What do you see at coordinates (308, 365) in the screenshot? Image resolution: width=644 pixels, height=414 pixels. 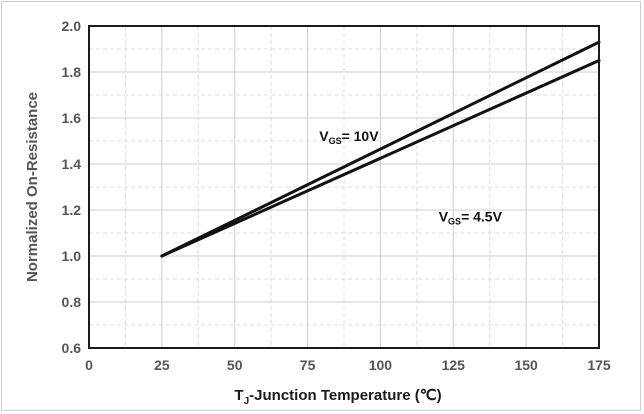 I see `x-tick-label: 75` at bounding box center [308, 365].